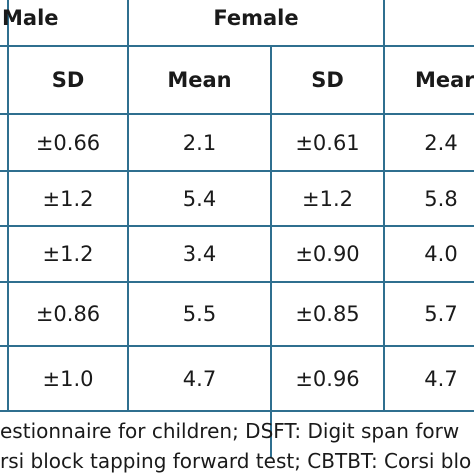 This screenshot has width=474, height=474. What do you see at coordinates (327, 254) in the screenshot?
I see `table-cell: ±0.90` at bounding box center [327, 254].